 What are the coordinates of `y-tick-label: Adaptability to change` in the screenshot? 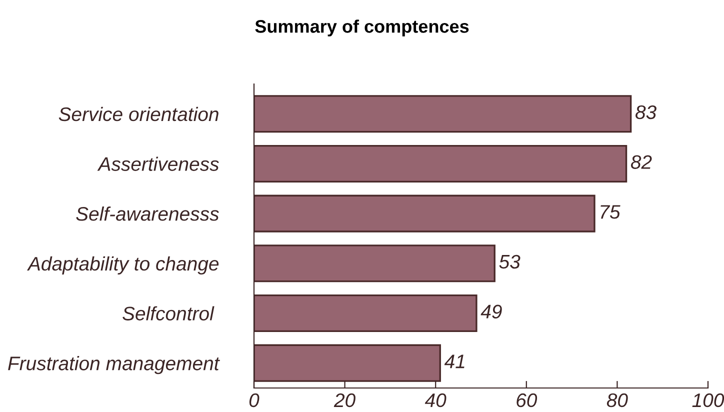 It's located at (122, 265).